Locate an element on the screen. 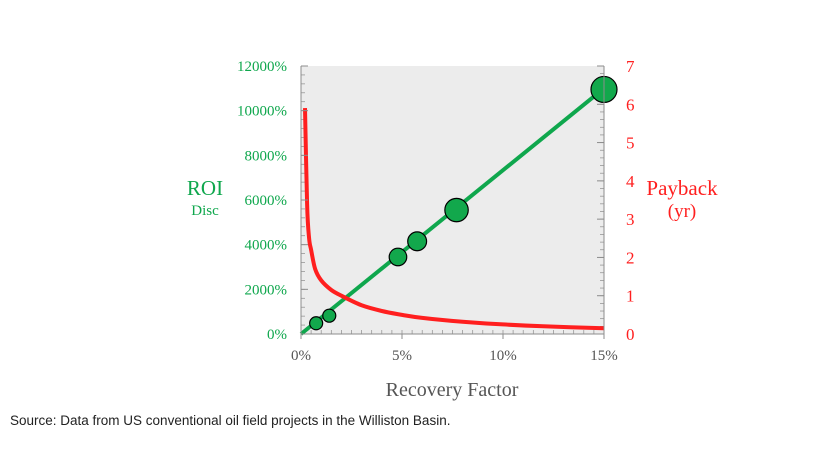  y-right-tick-label: 0 is located at coordinates (630, 334).